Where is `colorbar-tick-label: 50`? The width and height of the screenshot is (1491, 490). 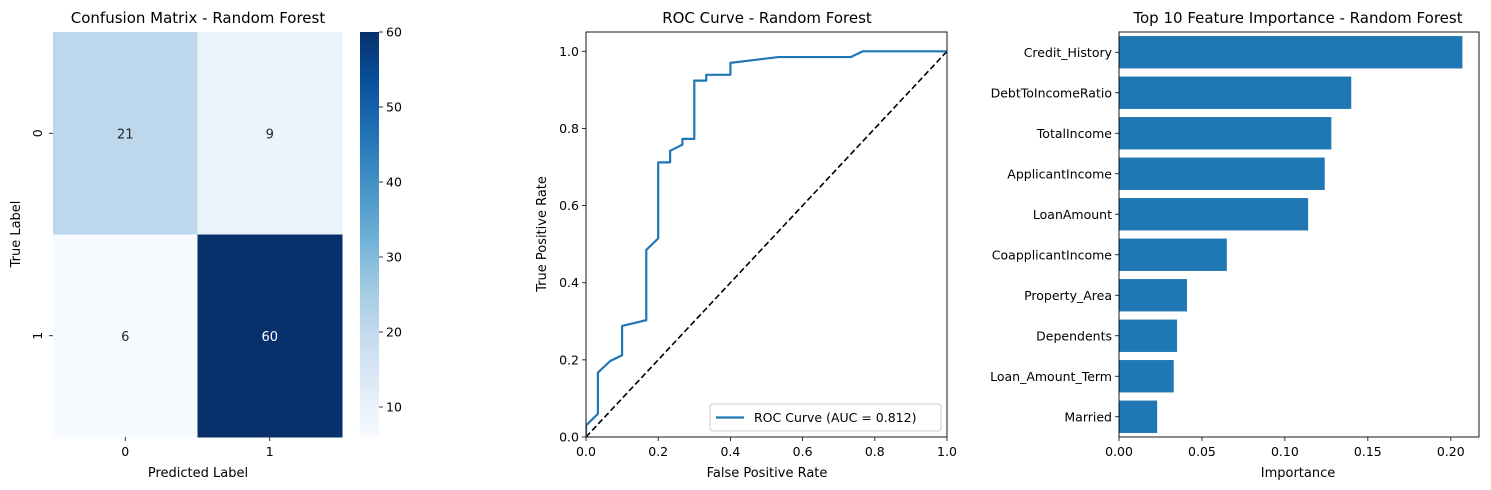
colorbar-tick-label: 50 is located at coordinates (394, 107).